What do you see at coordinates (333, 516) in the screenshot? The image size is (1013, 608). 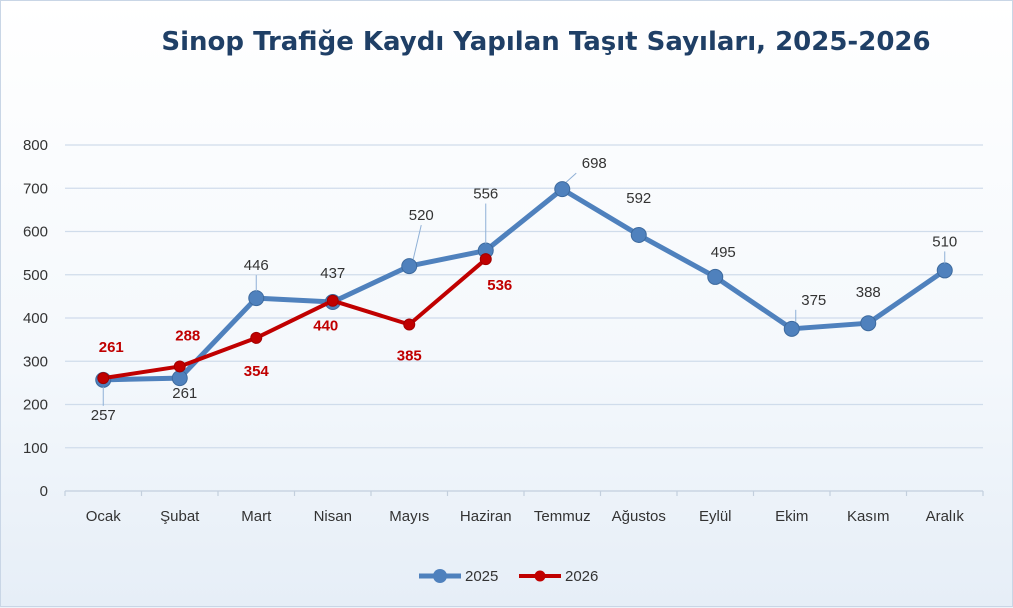 I see `x-tick-label: Nisan` at bounding box center [333, 516].